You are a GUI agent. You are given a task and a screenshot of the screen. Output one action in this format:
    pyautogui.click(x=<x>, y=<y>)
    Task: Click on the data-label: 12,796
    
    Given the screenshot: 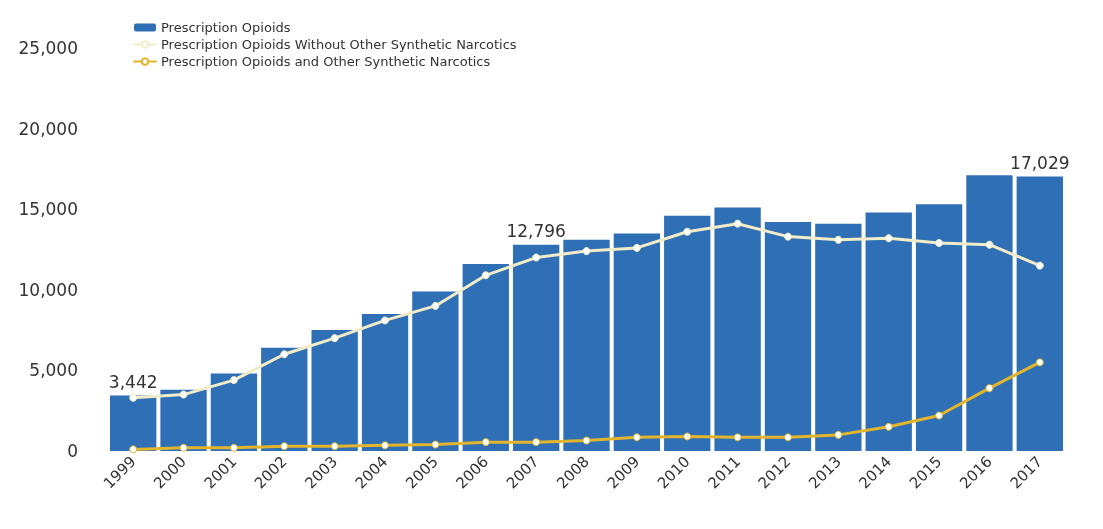 What is the action you would take?
    pyautogui.click(x=536, y=231)
    